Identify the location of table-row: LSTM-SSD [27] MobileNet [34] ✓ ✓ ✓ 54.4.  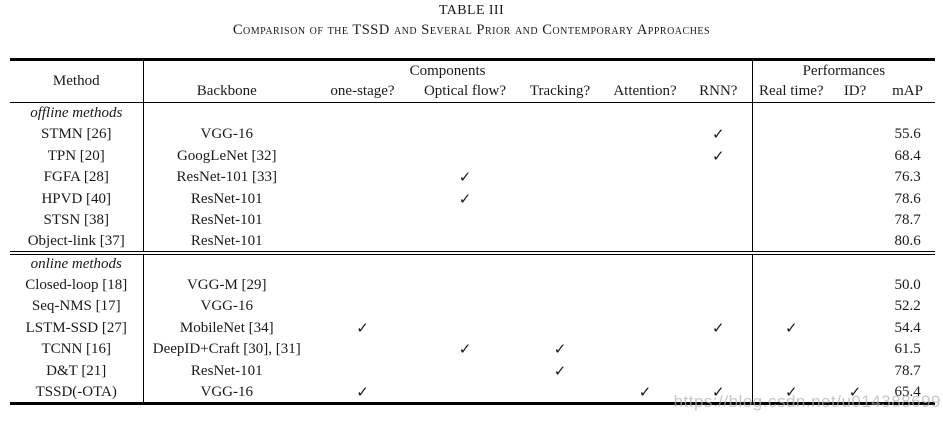
(472, 328).